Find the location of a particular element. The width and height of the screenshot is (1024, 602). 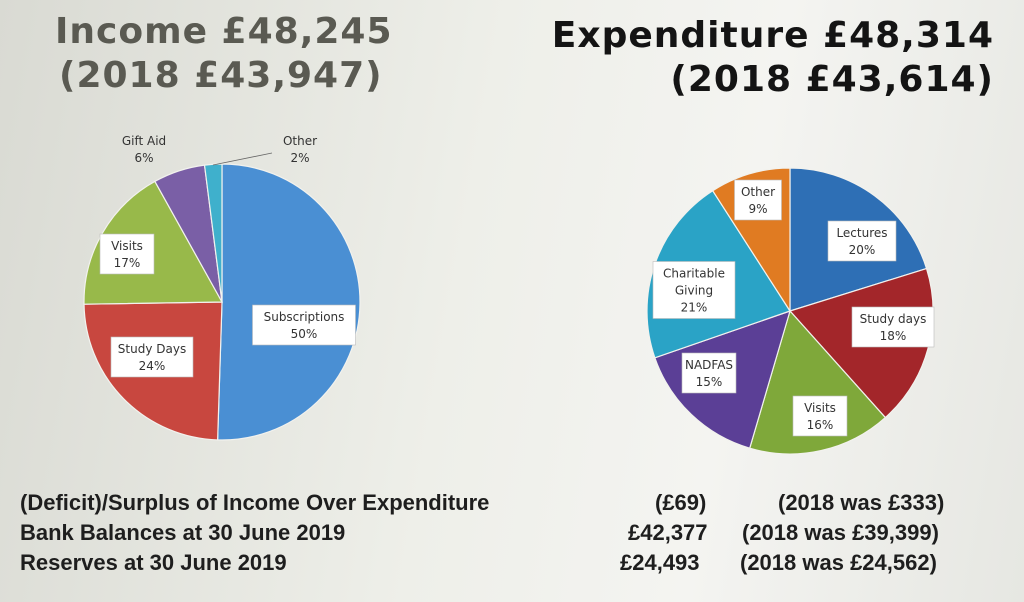

summary-value-bank: £42,377 is located at coordinates (668, 532).